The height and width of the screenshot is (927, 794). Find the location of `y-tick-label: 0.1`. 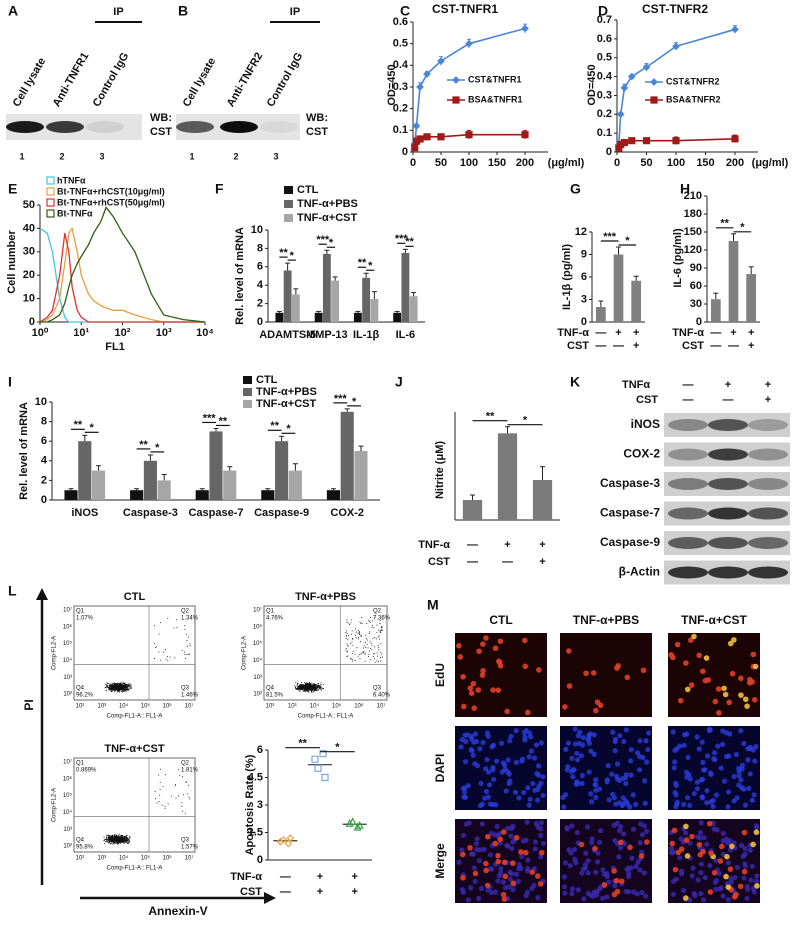

y-tick-label: 0.1 is located at coordinates (604, 133).